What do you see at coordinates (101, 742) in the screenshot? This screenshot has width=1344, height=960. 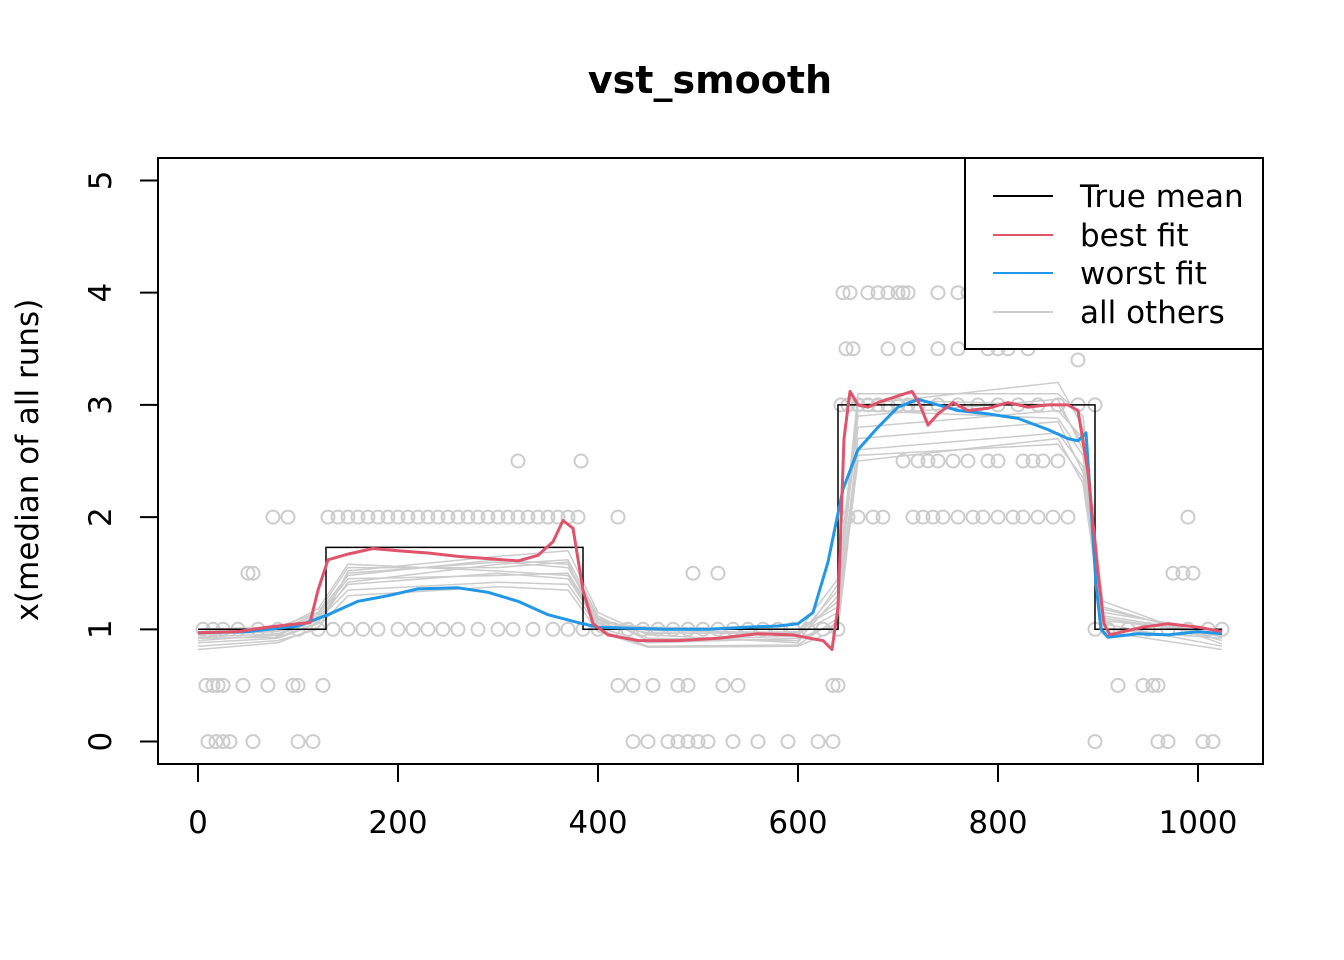 I see `y-tick-label: 0` at bounding box center [101, 742].